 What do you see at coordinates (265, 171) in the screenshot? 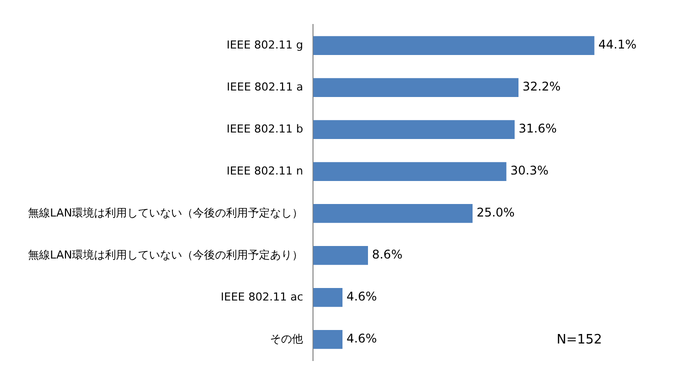
I see `y-tick-label: IEEE 802.11 n` at bounding box center [265, 171].